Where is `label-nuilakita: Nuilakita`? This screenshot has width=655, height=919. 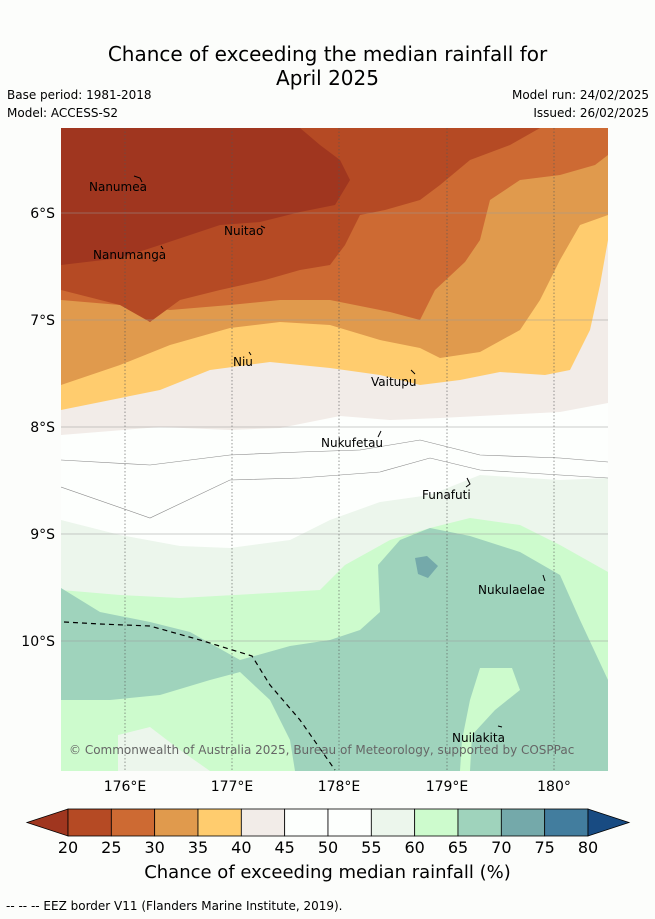 label-nuilakita: Nuilakita is located at coordinates (478, 738).